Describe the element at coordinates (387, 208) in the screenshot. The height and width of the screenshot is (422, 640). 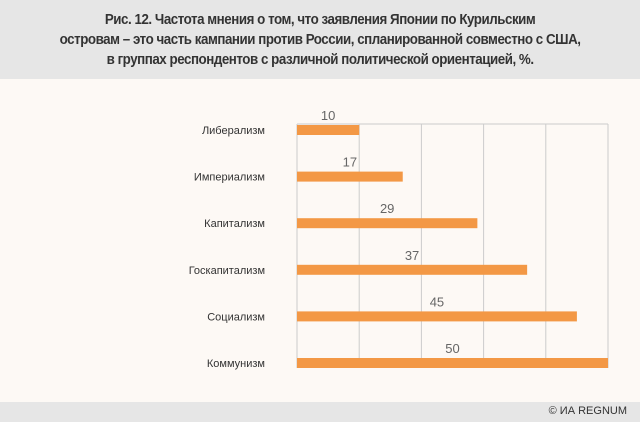
I see `data-label: 29` at that location.